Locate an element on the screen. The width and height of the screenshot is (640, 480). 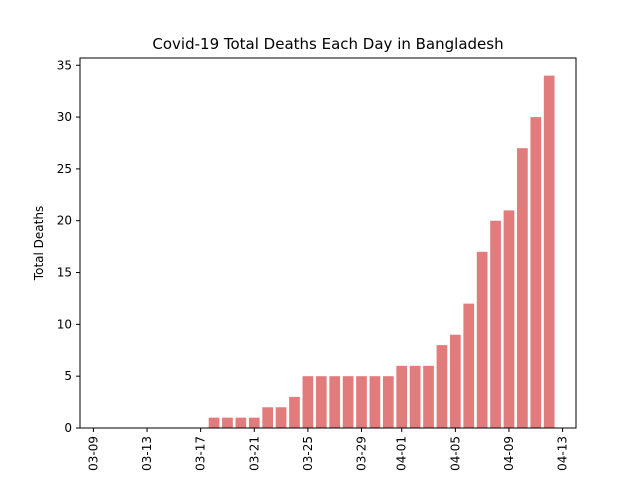
x-tick-label: 04-09 is located at coordinates (509, 453).